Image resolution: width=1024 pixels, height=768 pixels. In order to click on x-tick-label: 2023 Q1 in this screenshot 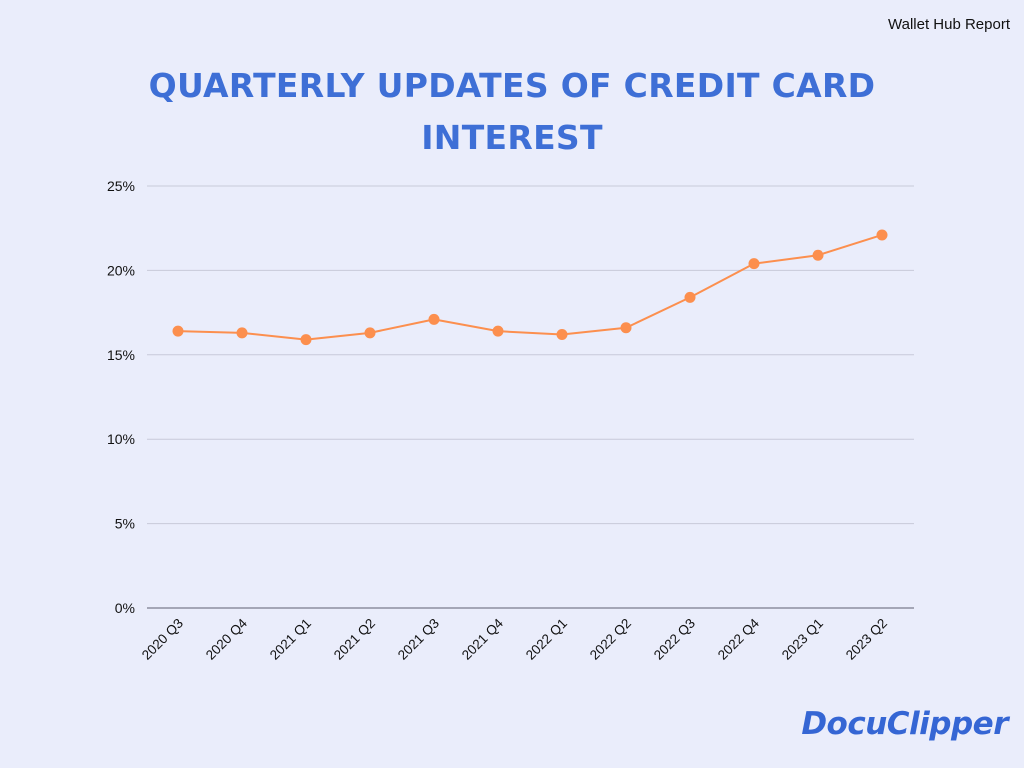, I will do `click(802, 639)`.